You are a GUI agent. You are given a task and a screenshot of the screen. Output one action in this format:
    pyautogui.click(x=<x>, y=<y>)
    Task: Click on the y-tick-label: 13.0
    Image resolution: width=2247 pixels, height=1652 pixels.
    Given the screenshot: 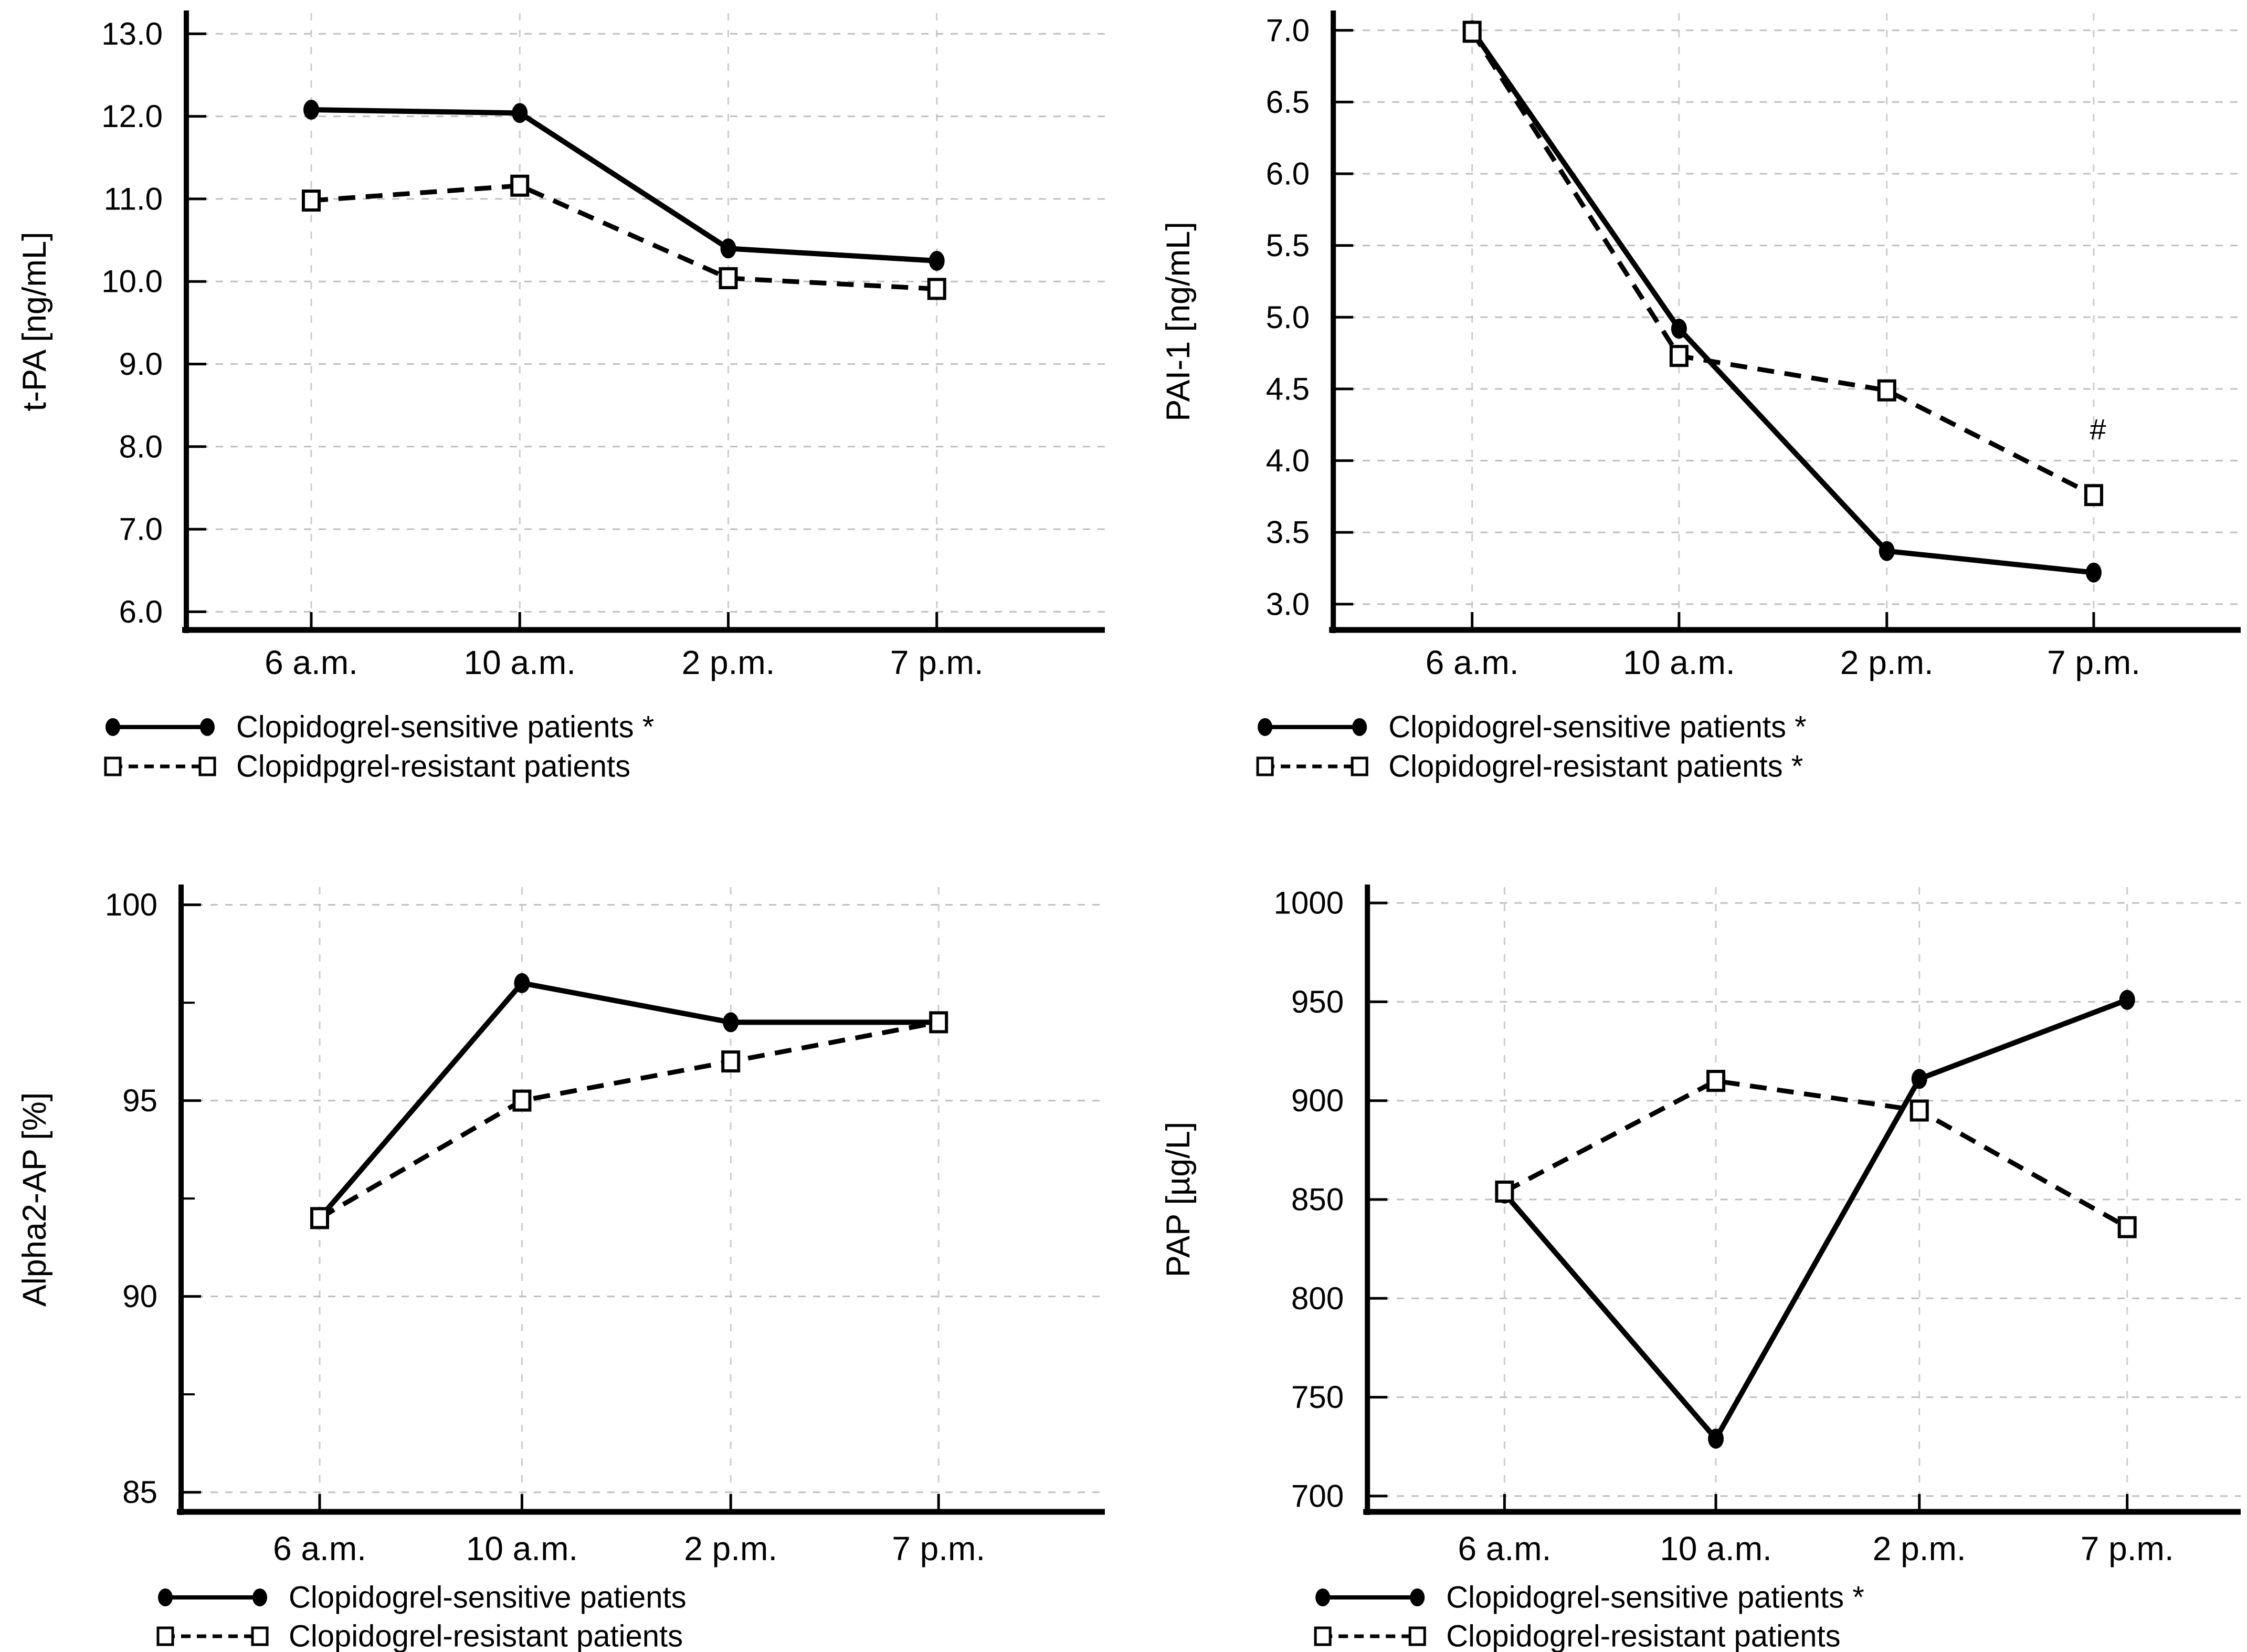 What is the action you would take?
    pyautogui.click(x=132, y=34)
    